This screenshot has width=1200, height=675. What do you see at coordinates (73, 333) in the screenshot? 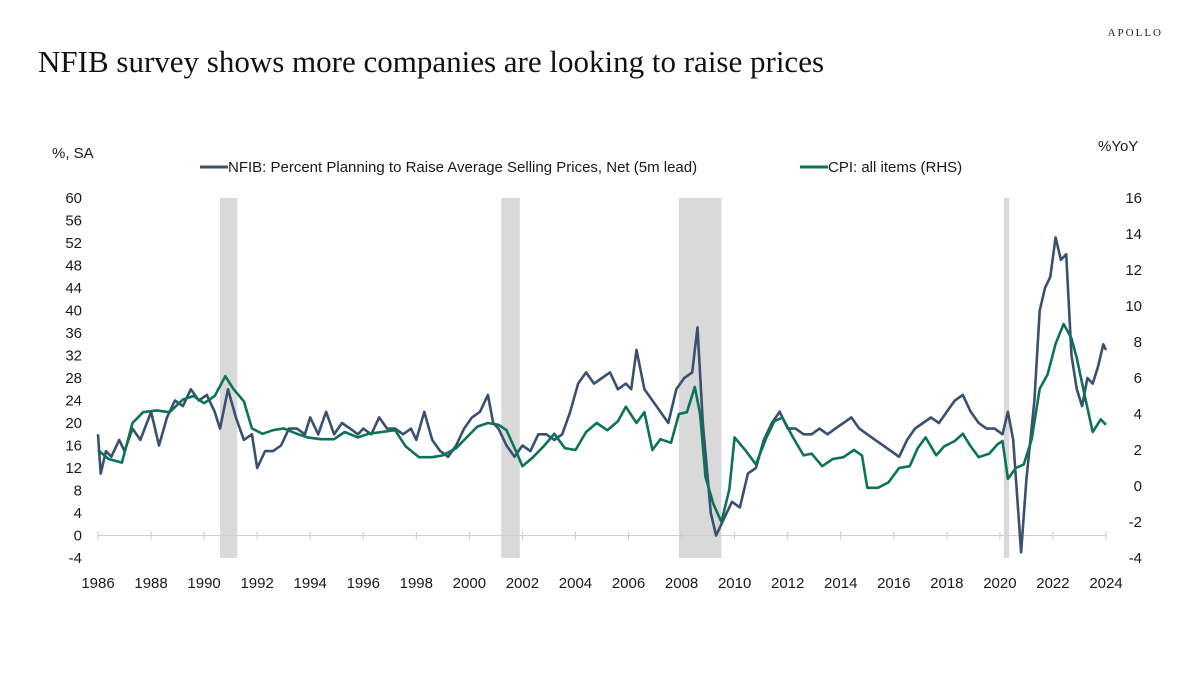
I see `left-tick-label-36: 36` at bounding box center [73, 333].